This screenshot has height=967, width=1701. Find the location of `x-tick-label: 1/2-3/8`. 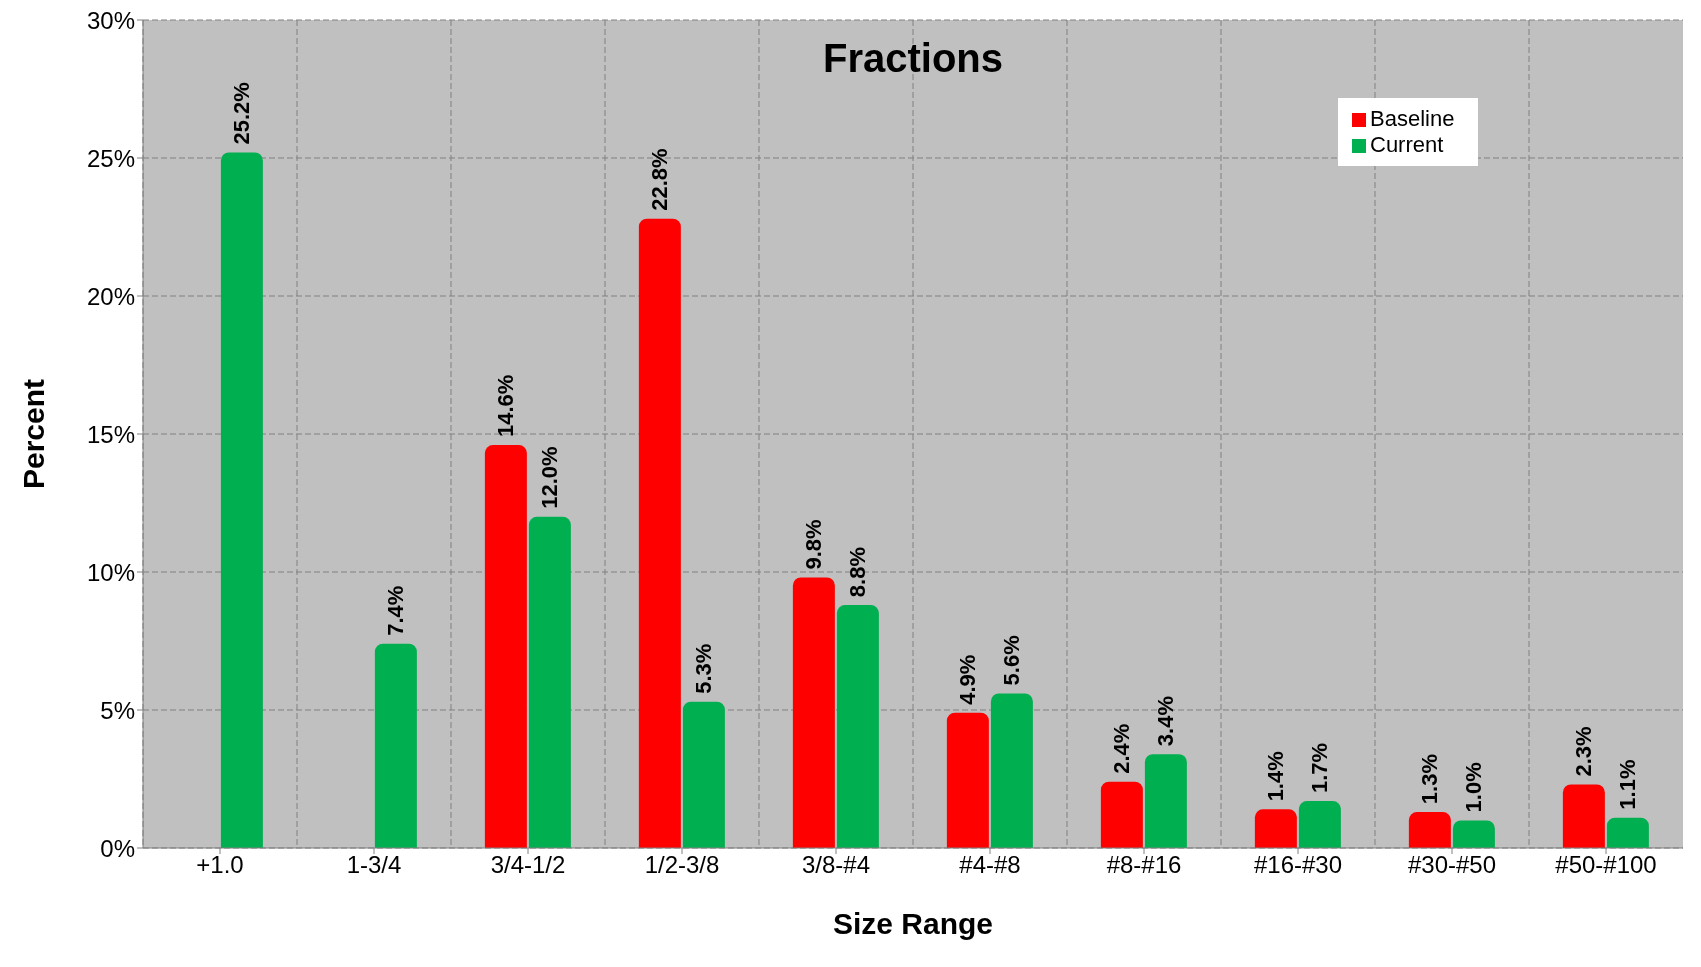

x-tick-label: 1/2-3/8 is located at coordinates (682, 865).